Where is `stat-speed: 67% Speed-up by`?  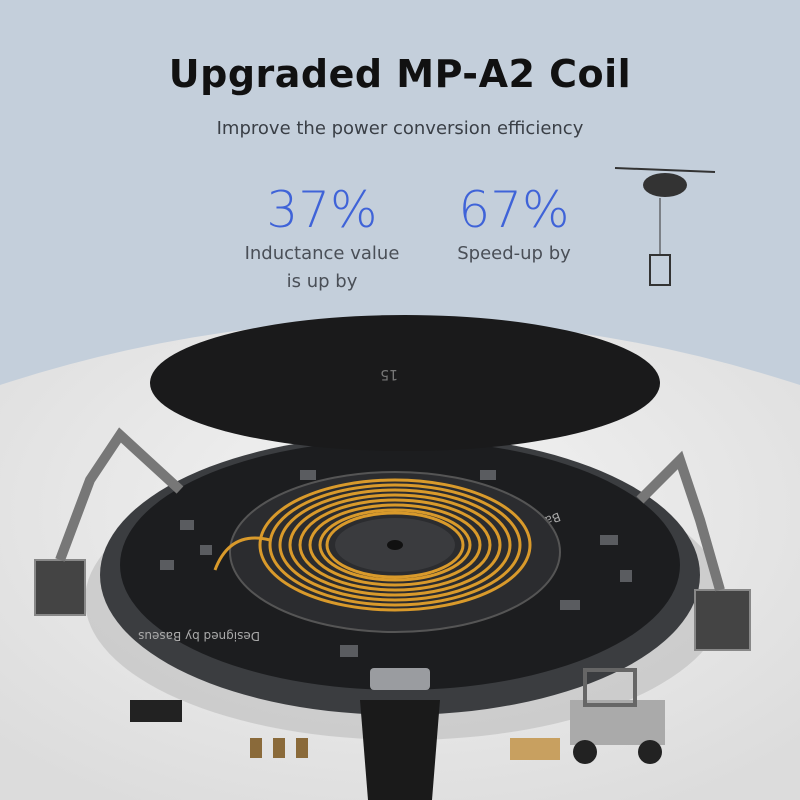
stat-speed: 67% Speed-up by is located at coordinates (514, 224).